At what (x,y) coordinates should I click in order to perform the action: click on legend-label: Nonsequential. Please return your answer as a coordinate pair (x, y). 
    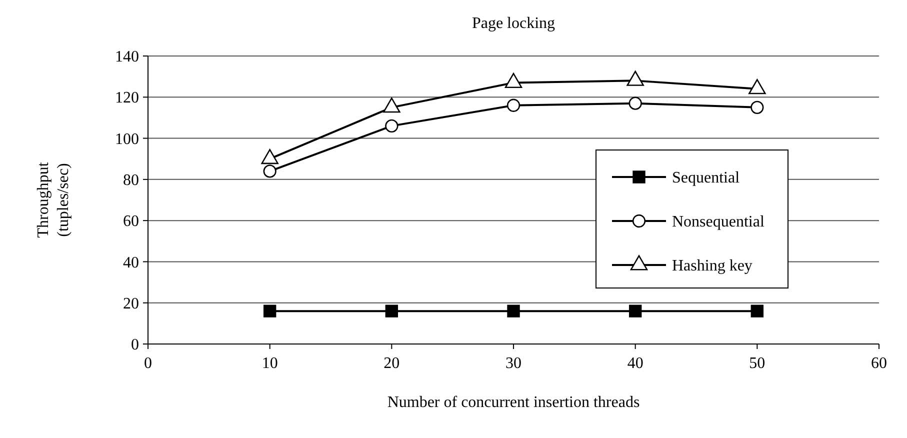
    Looking at the image, I should click on (718, 222).